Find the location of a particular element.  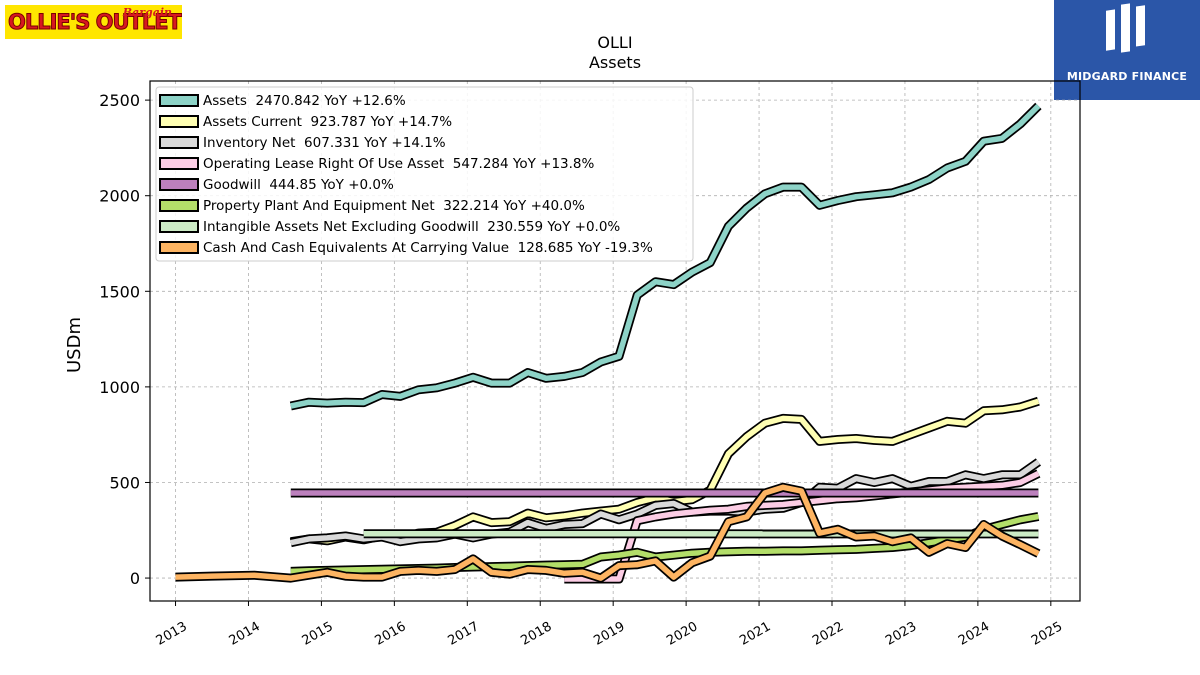

legend-box is located at coordinates (424, 174).